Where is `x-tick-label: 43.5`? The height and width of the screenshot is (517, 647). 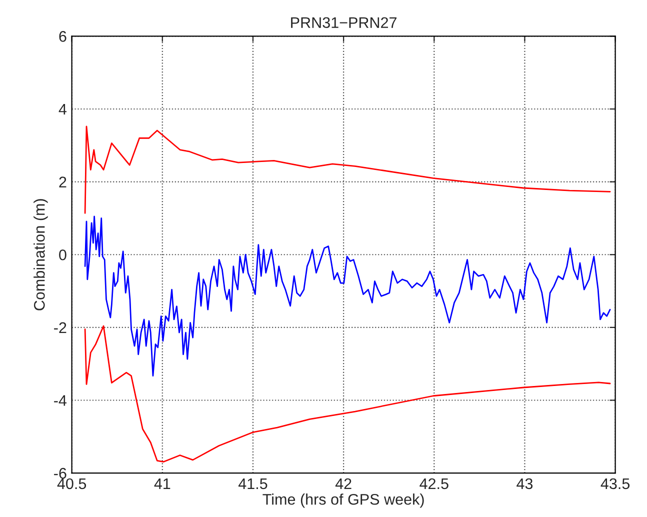 x-tick-label: 43.5 is located at coordinates (615, 484).